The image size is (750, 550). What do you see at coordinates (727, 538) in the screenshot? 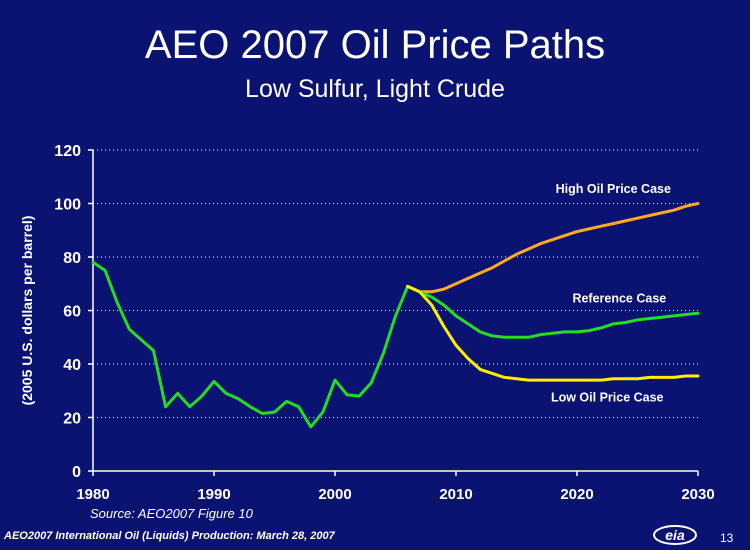
I see `page-number: 13` at bounding box center [727, 538].